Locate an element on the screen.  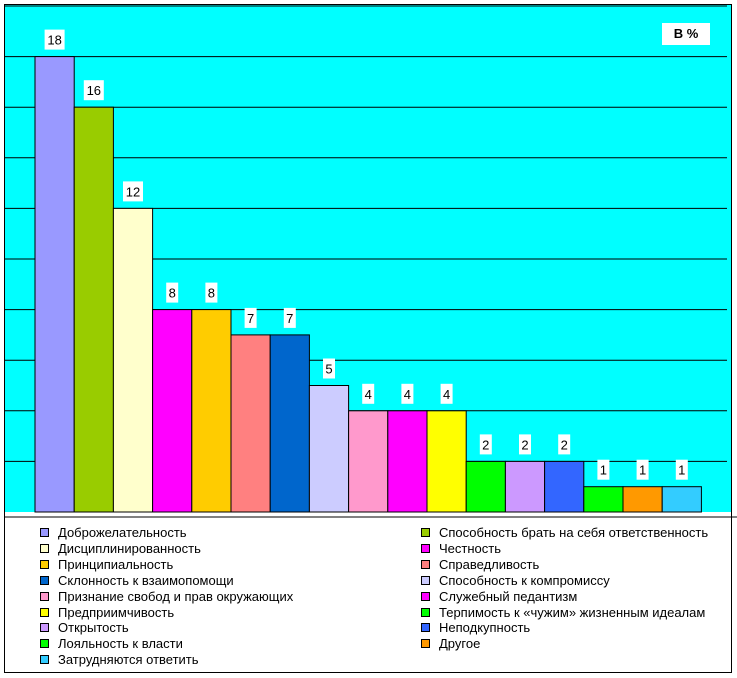
legend-item: Признание свобод и прав окружающих is located at coordinates (166, 597).